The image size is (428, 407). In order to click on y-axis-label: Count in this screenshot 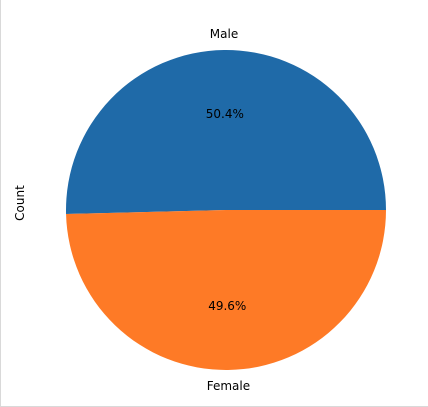, I will do `click(19, 203)`.